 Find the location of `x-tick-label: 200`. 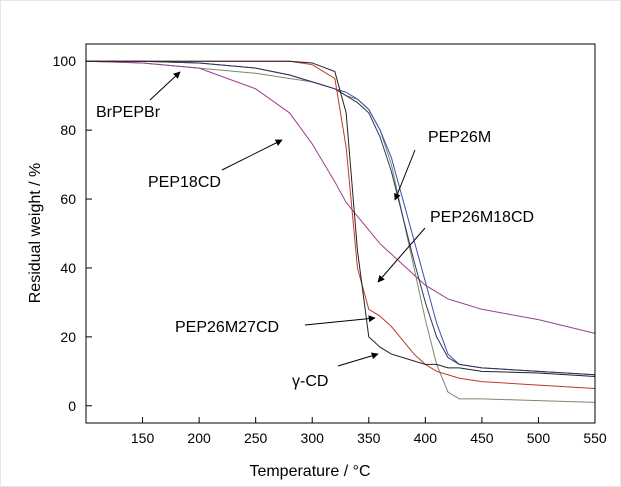

x-tick-label: 200 is located at coordinates (199, 438).